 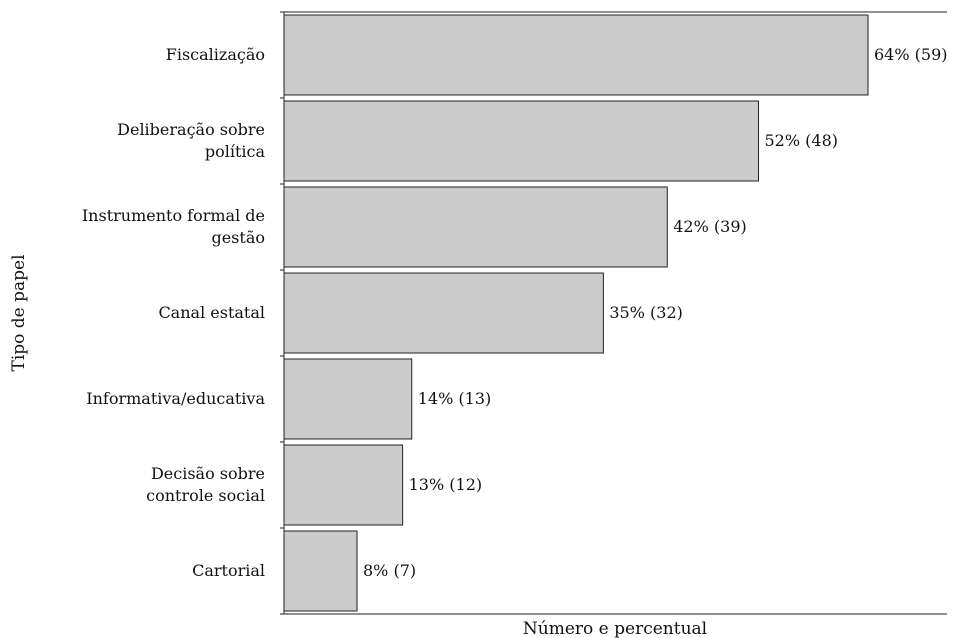 I want to click on category-label: Canal estatal, so click(x=211, y=312).